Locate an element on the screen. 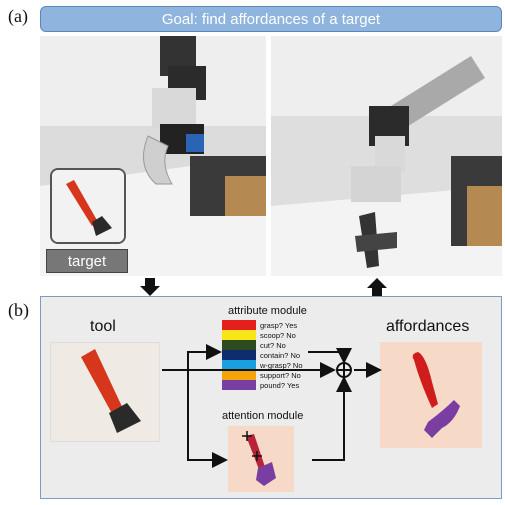  arrow-down-icon is located at coordinates (150, 287).